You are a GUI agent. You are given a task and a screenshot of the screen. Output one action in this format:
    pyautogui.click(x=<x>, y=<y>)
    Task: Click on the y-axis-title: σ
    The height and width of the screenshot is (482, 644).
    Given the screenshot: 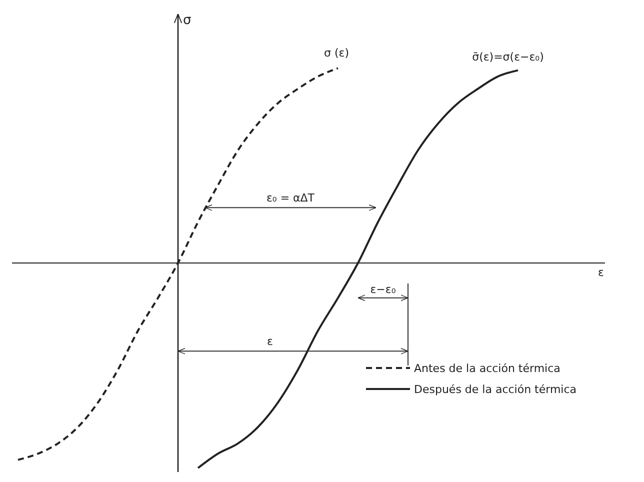 What is the action you would take?
    pyautogui.click(x=187, y=20)
    